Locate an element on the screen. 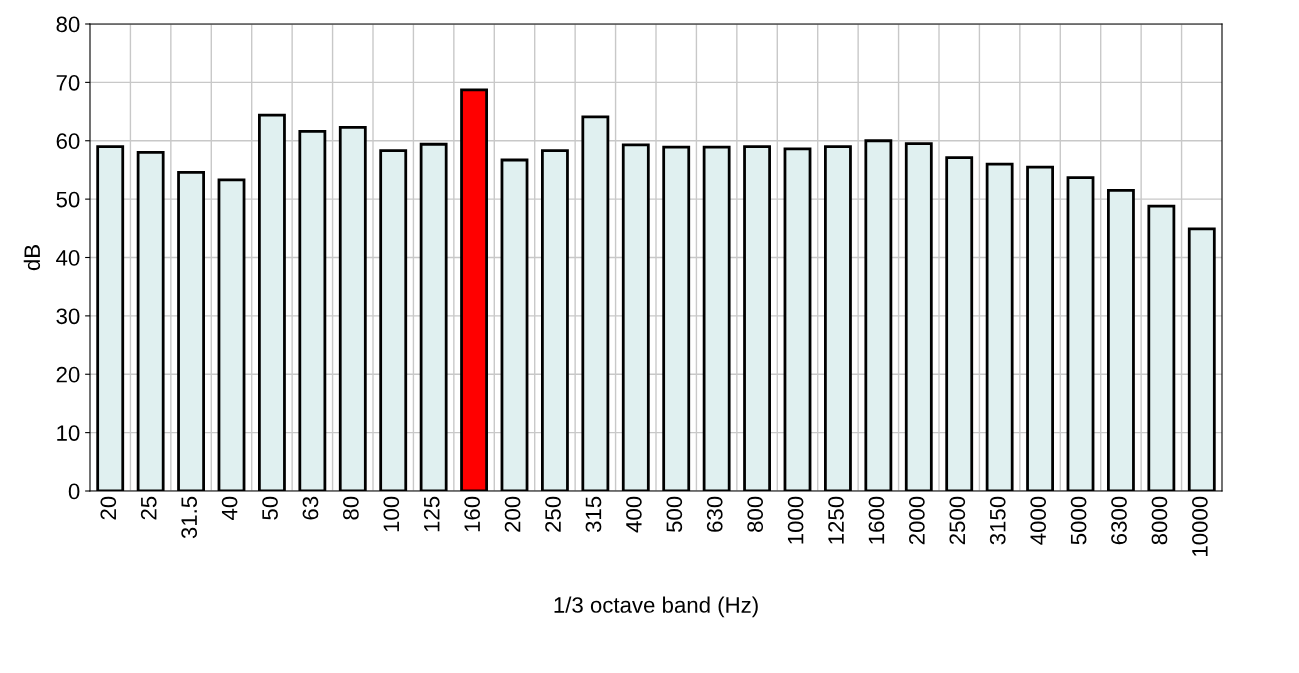 Image resolution: width=1299 pixels, height=673 pixels. x-tick-label: 63 is located at coordinates (310, 508).